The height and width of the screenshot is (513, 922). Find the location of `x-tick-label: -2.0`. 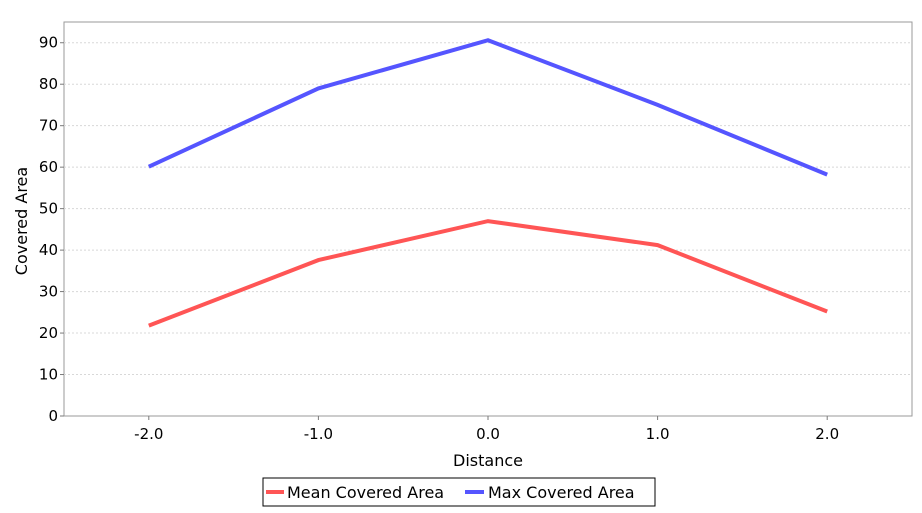

x-tick-label: -2.0 is located at coordinates (148, 434).